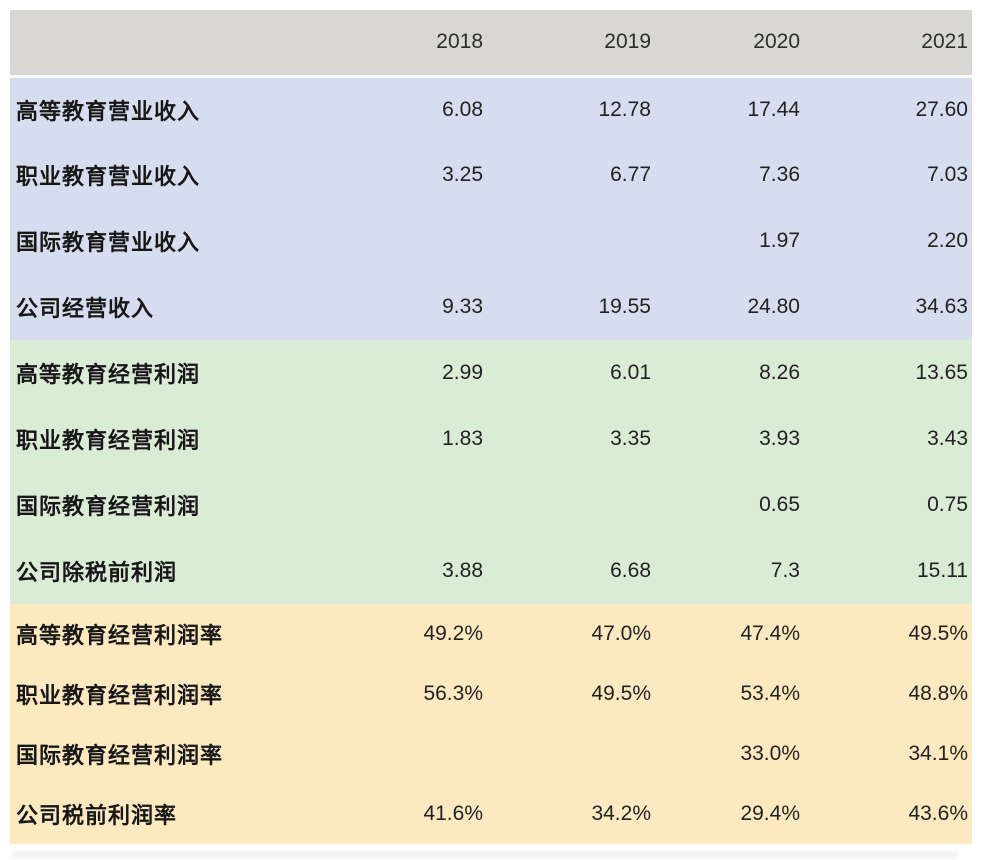  Describe the element at coordinates (417, 44) in the screenshot. I see `header-year-2018: 2018` at that location.